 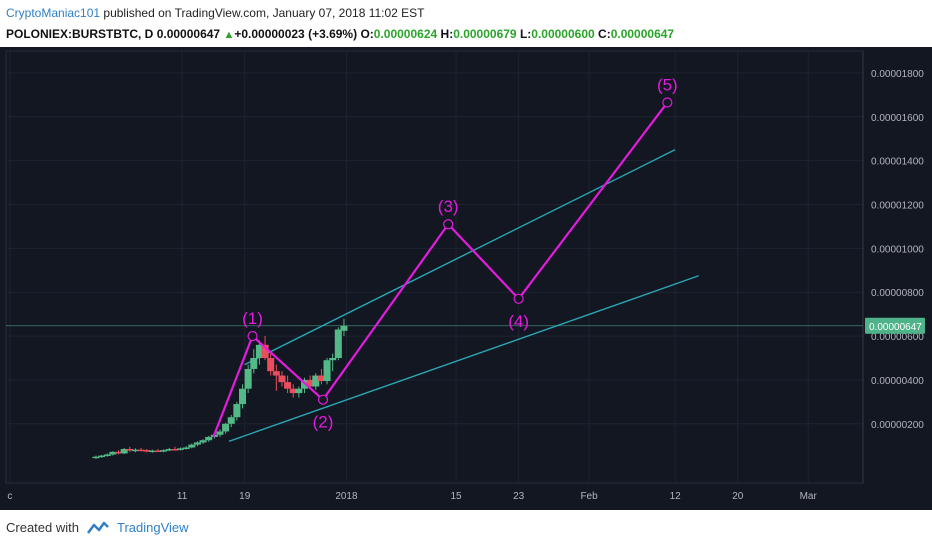 I want to click on high-value: 0.00000679, so click(x=485, y=34).